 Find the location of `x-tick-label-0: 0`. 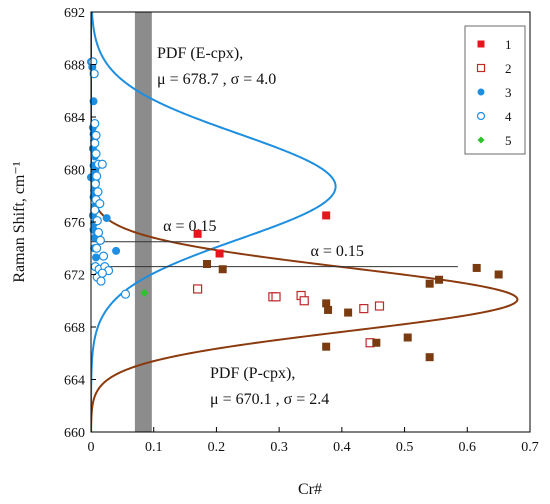

x-tick-label-0: 0 is located at coordinates (91, 447).